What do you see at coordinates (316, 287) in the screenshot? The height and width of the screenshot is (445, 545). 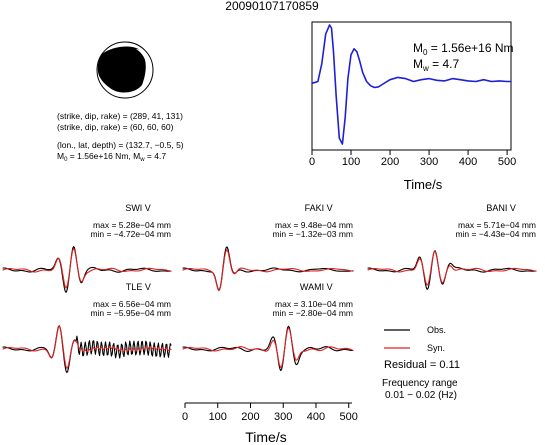 I see `station-name: WAMI V` at bounding box center [316, 287].